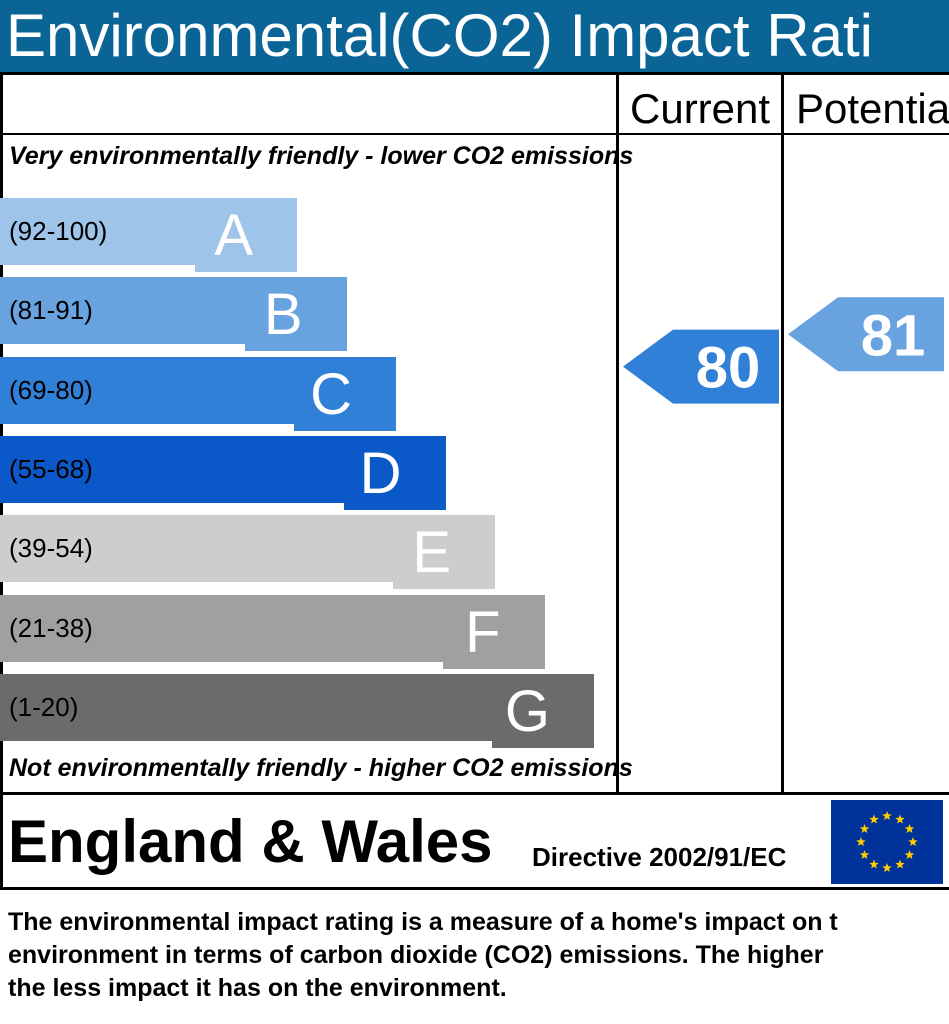 The width and height of the screenshot is (949, 1024). I want to click on current-column-divider, so click(617, 433).